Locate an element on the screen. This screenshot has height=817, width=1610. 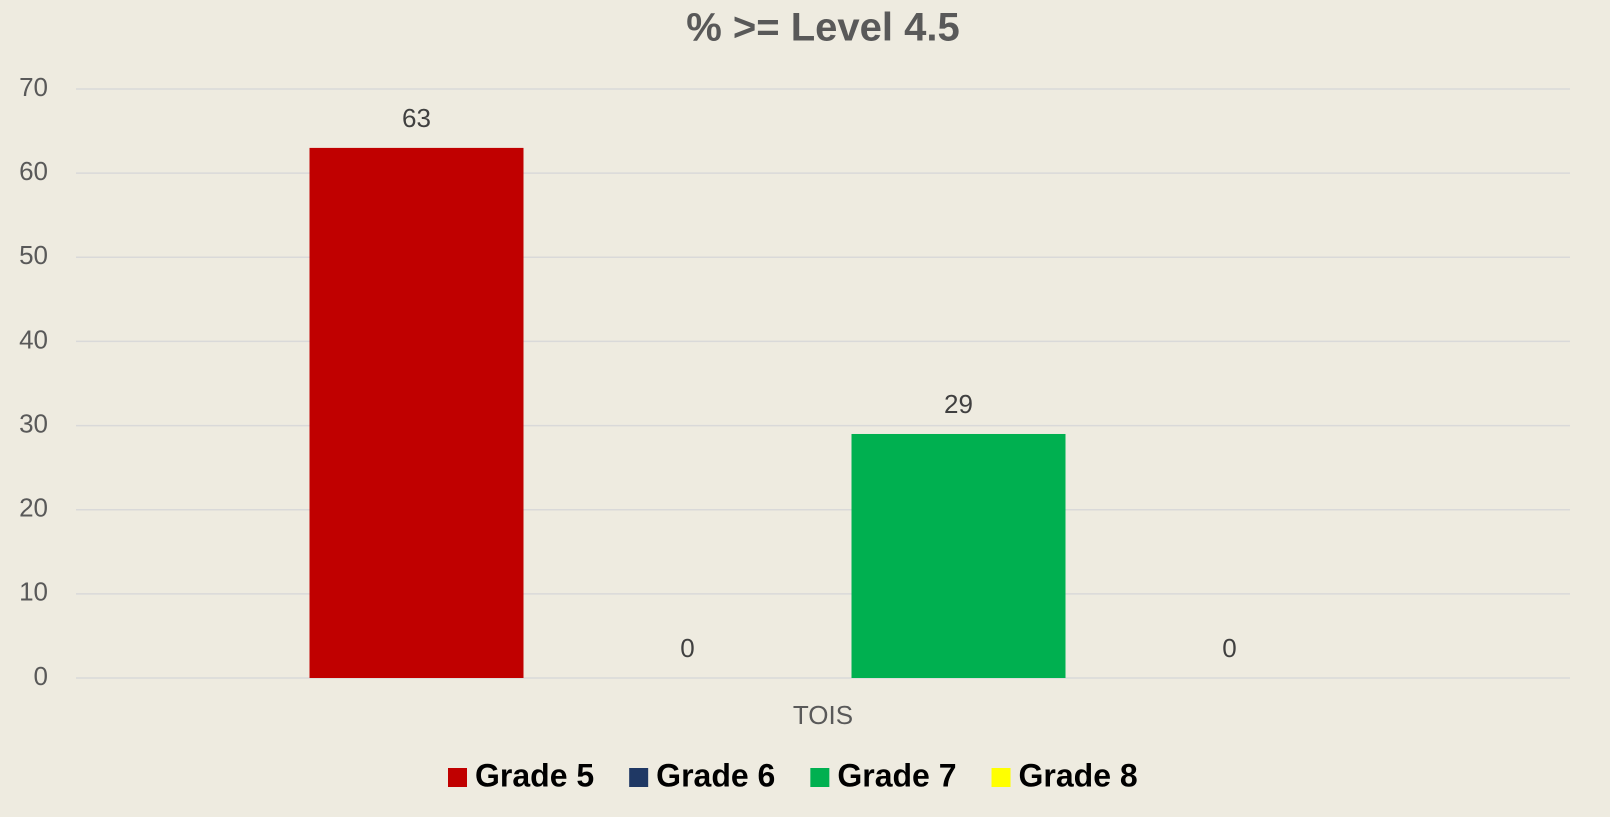
data-label: 29 is located at coordinates (958, 404).